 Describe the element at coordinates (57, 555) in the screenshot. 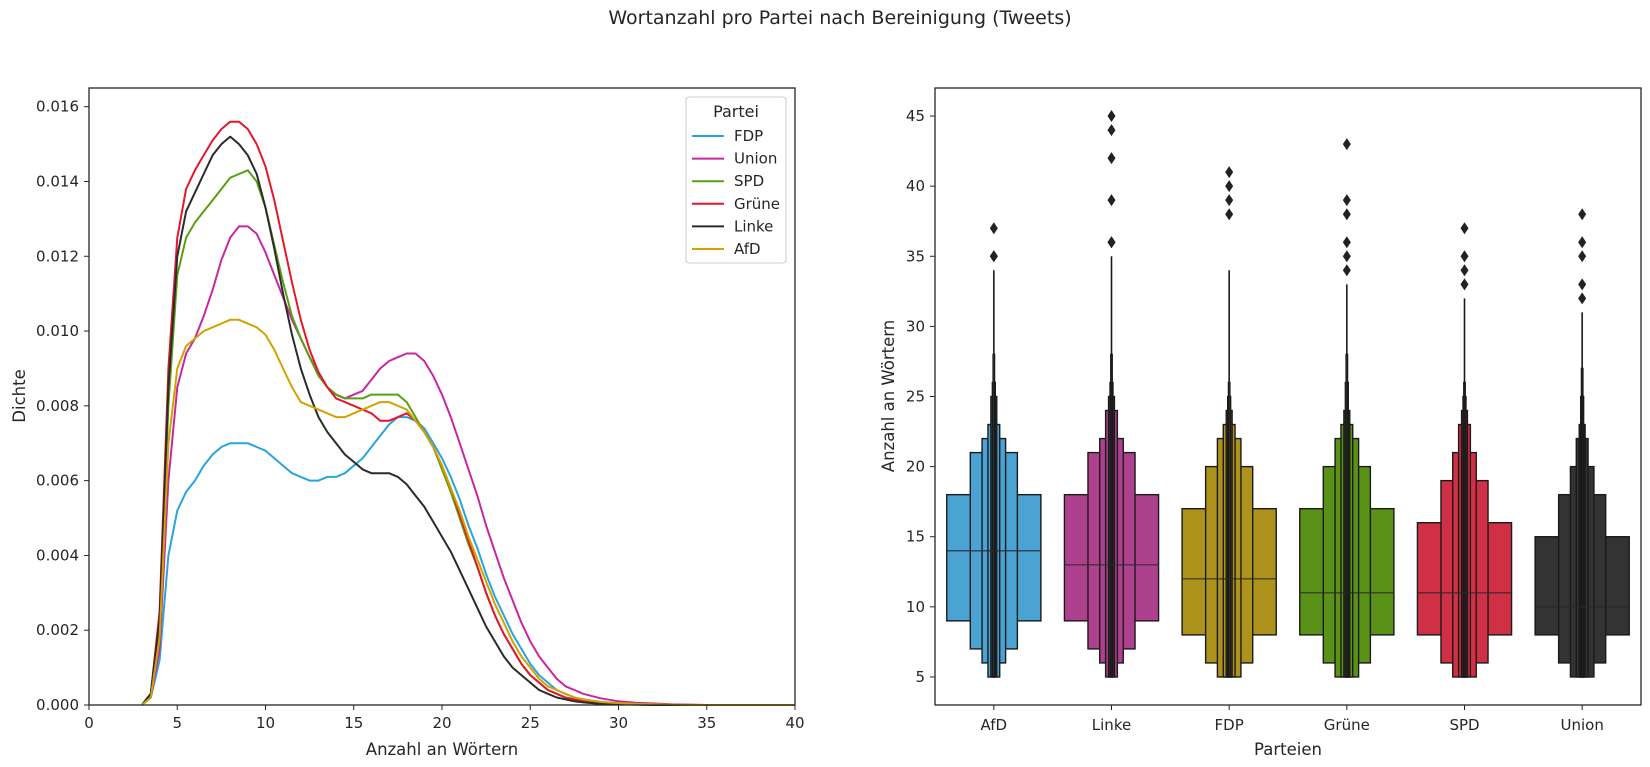

I see `kde-y-tick-label: 0.004` at that location.